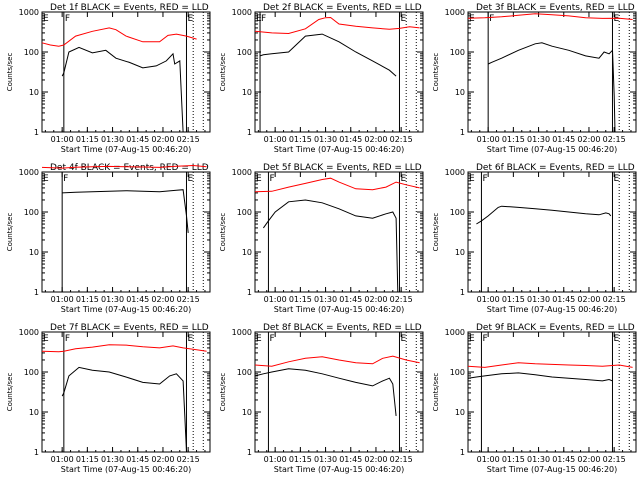 The image size is (640, 480). I want to click on panel-7-xlabel: Start Time (07-Aug-15 00:46:20), so click(126, 469).